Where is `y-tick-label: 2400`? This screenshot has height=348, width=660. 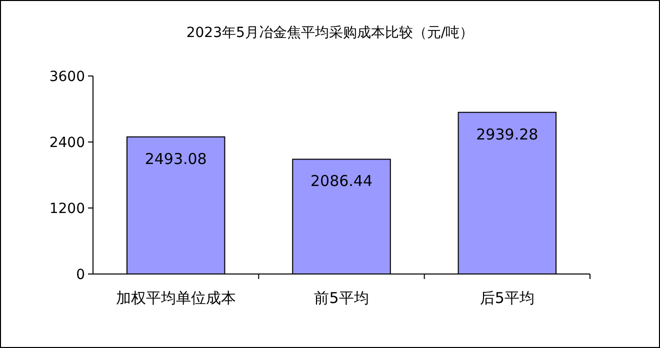 y-tick-label: 2400 is located at coordinates (67, 143).